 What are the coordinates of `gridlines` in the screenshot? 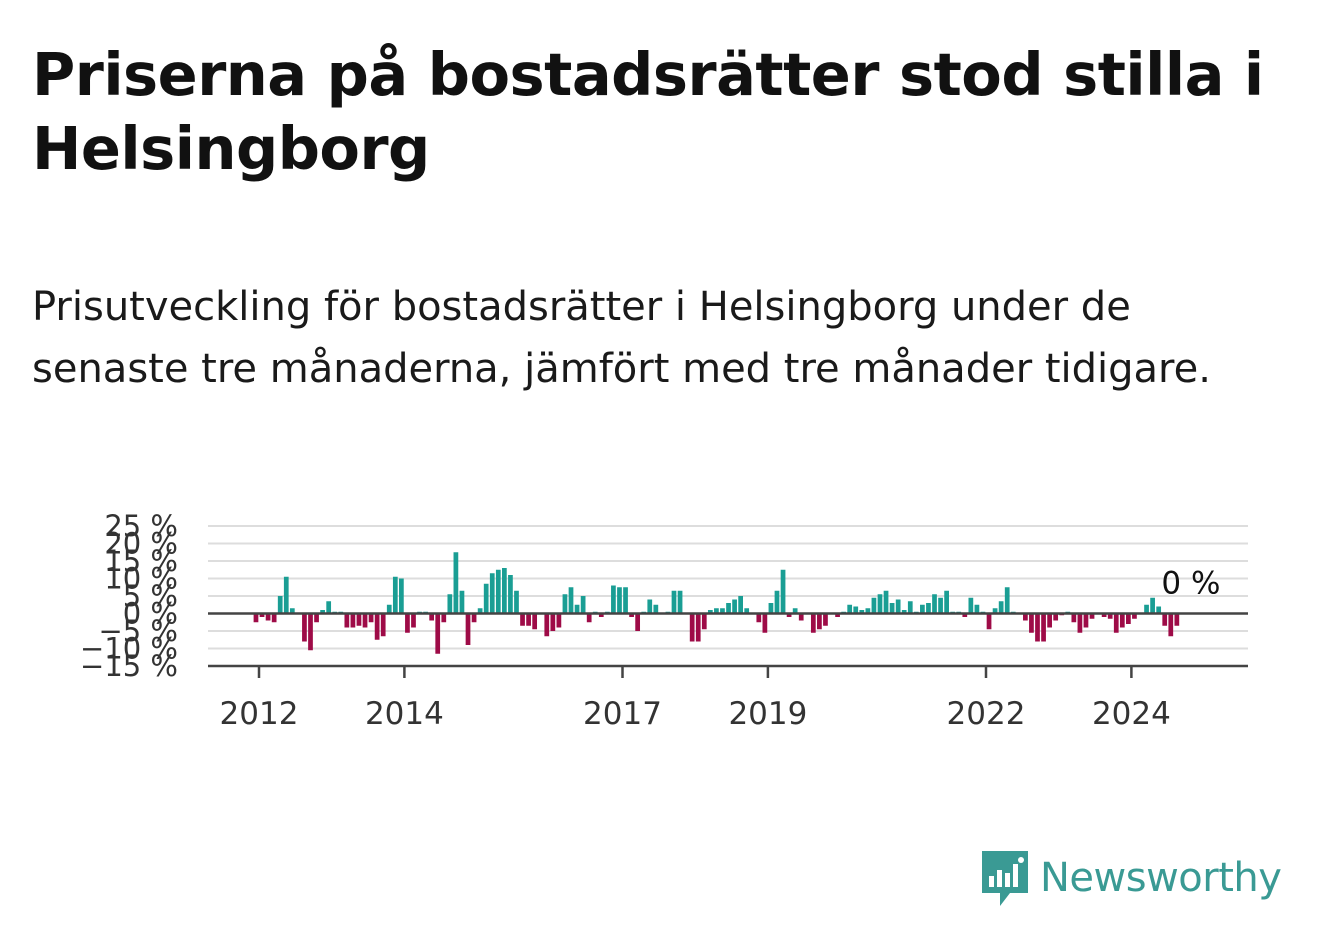 It's located at (728, 587).